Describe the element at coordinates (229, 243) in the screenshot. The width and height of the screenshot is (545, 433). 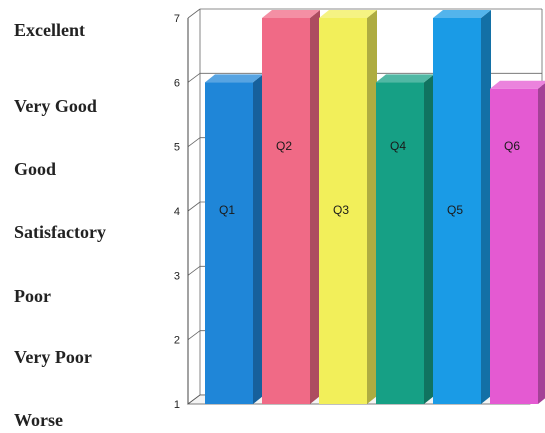
I see `bar-Q1` at that location.